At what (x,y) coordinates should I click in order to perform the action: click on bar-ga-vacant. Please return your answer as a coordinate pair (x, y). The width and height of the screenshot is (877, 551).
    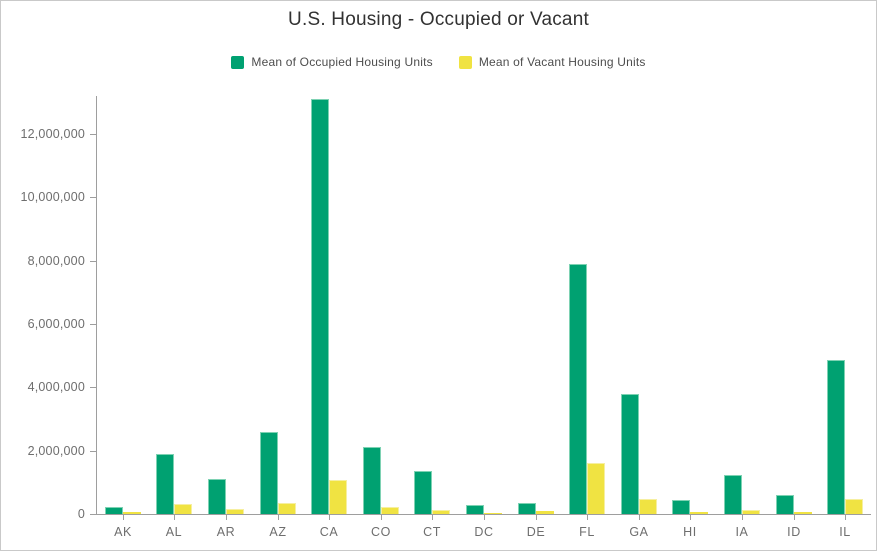
    Looking at the image, I should click on (648, 506).